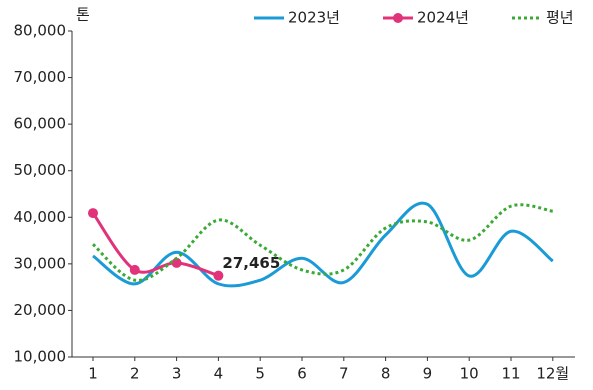 Image resolution: width=593 pixels, height=390 pixels. What do you see at coordinates (40, 217) in the screenshot?
I see `y-tick-label: 40,000` at bounding box center [40, 217].